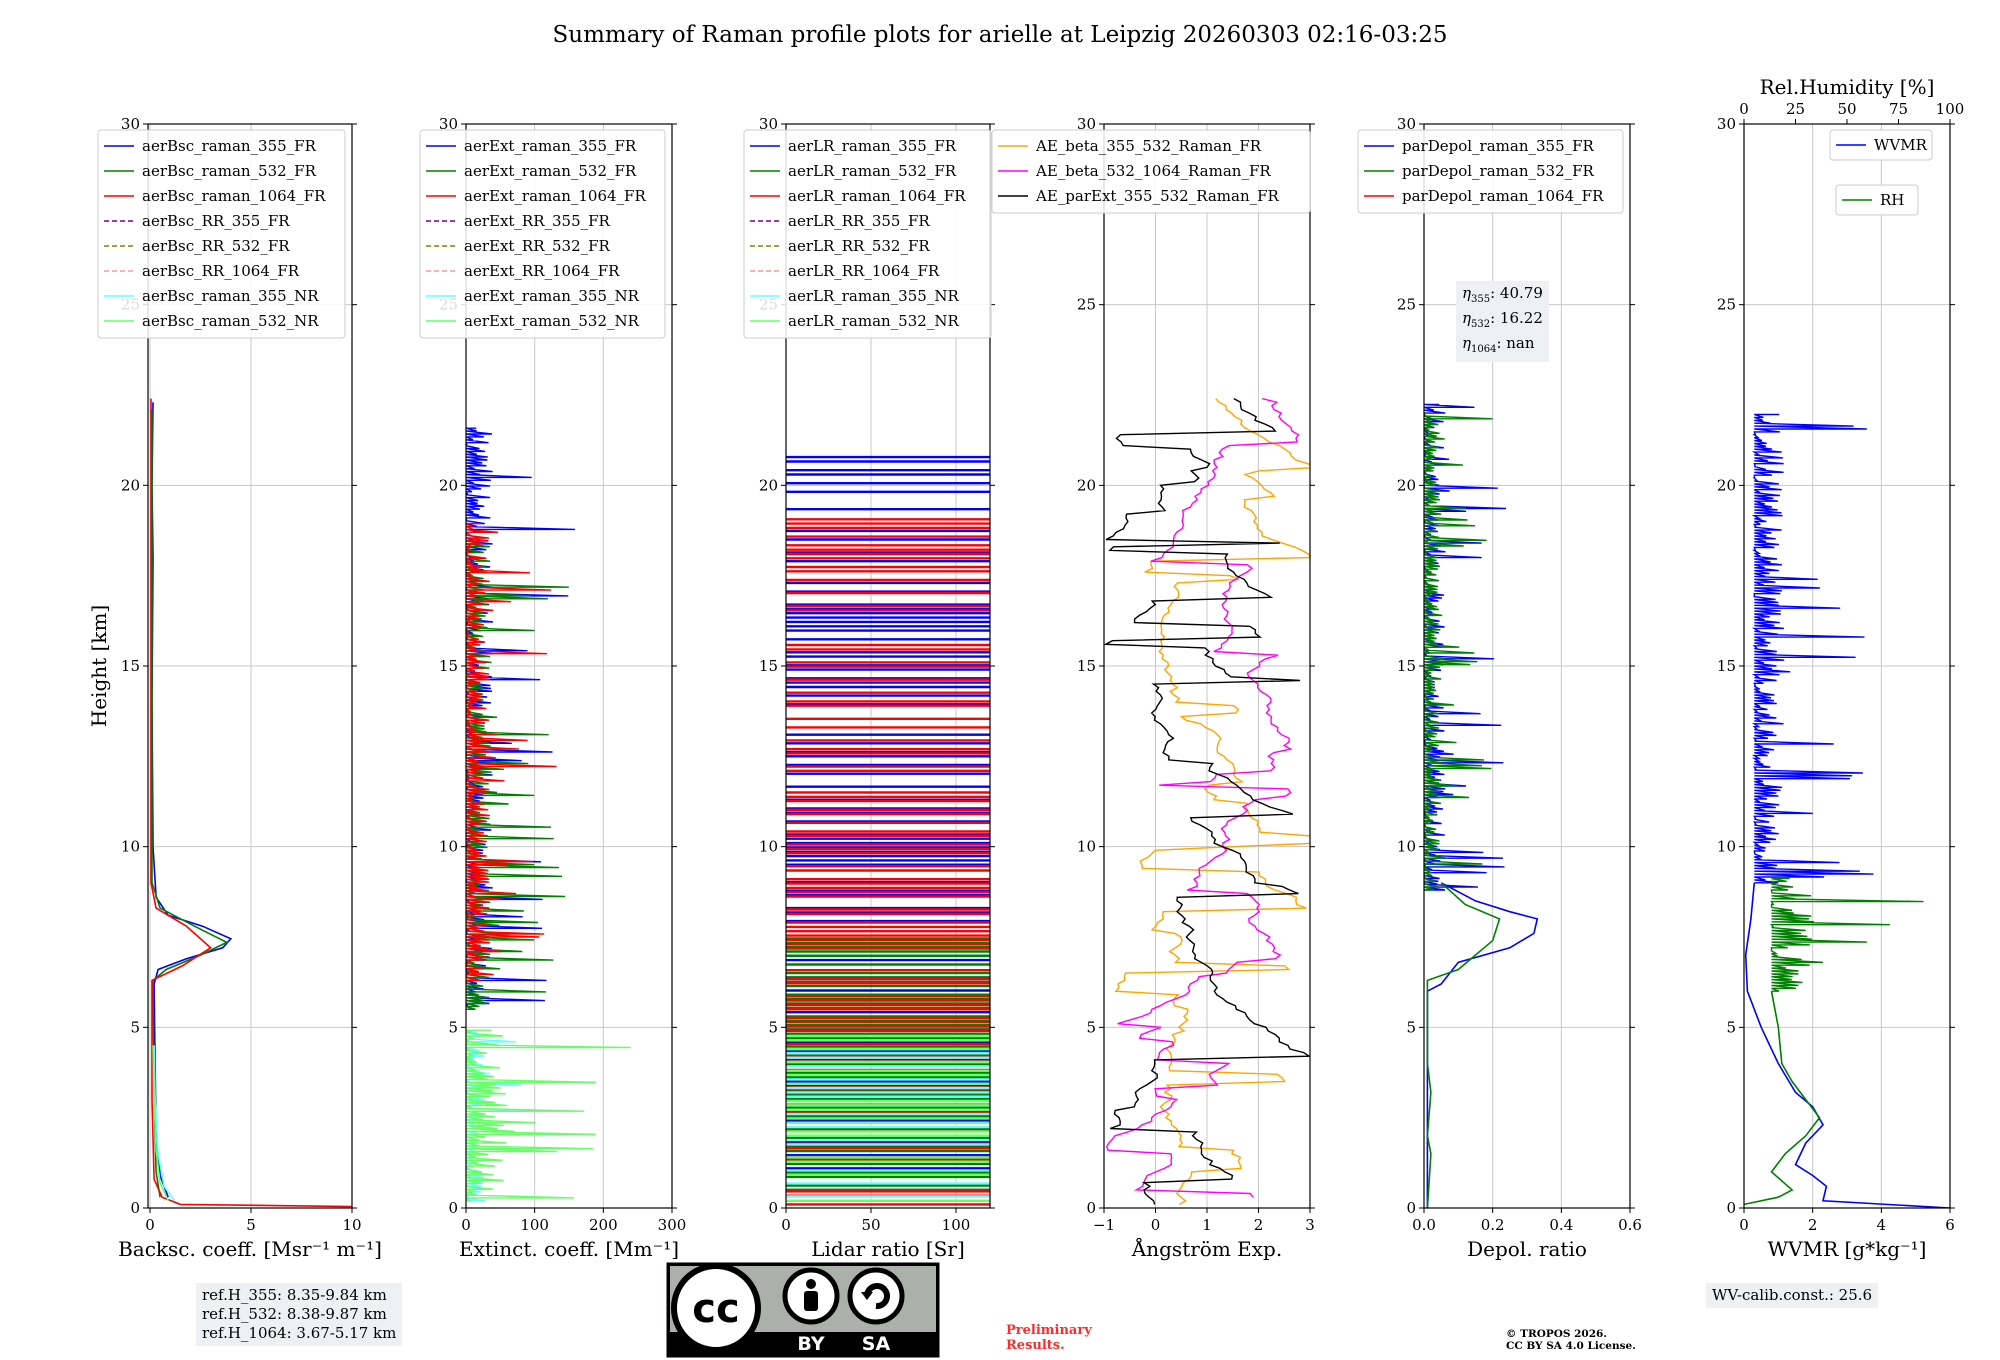  Describe the element at coordinates (150, 1225) in the screenshot. I see `x-tick-label: 0` at that location.